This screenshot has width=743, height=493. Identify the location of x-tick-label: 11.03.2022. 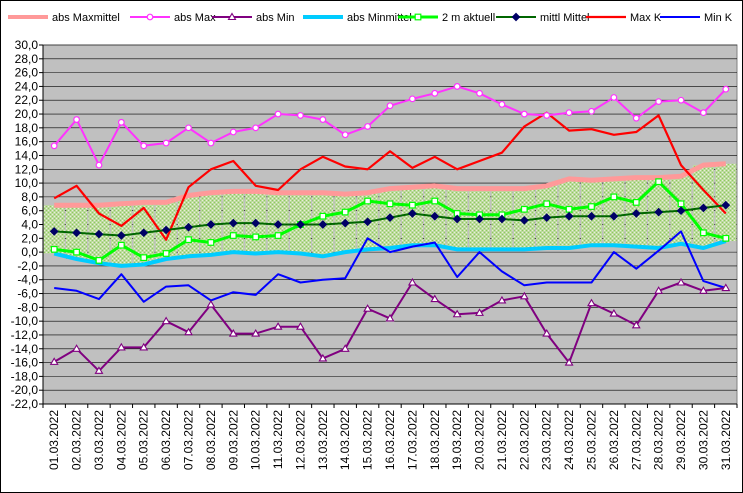
(278, 439).